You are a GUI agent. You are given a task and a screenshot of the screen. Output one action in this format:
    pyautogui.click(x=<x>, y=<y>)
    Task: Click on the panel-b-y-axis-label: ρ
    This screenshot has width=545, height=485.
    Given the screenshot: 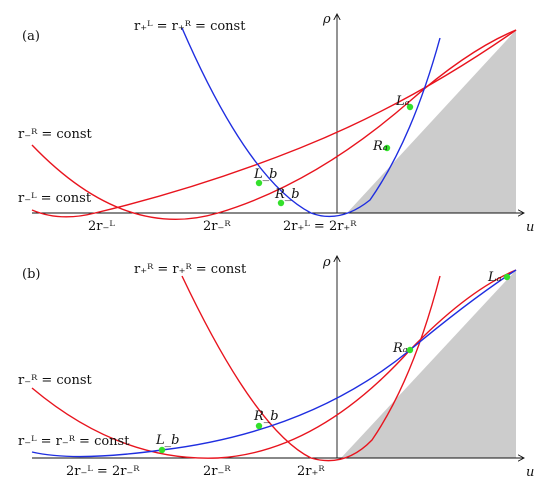 What is the action you would take?
    pyautogui.click(x=326, y=262)
    